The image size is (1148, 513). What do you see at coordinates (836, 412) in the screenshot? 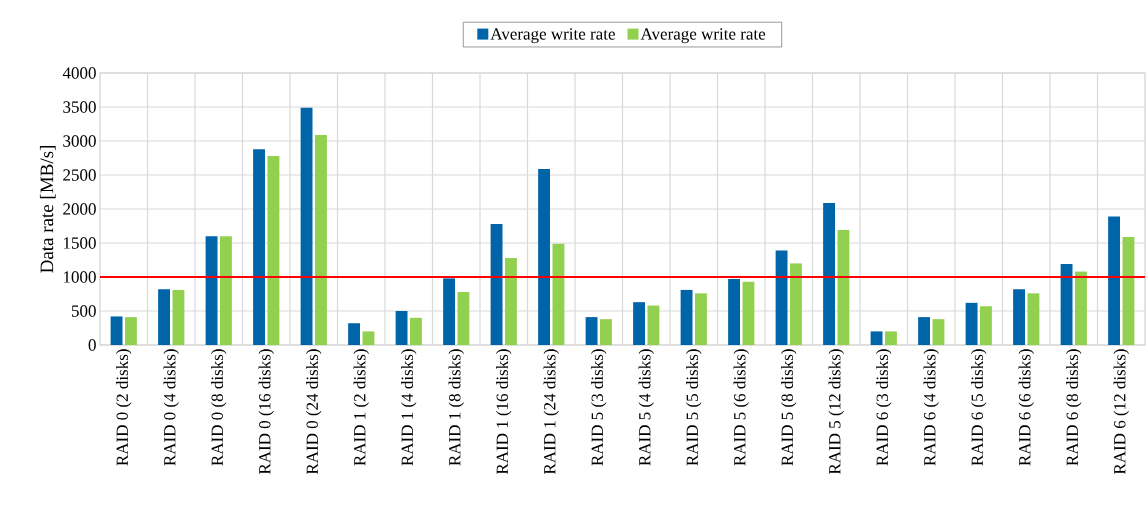
I see `x-tick-label: RAID 5 (12 disks)` at bounding box center [836, 412].